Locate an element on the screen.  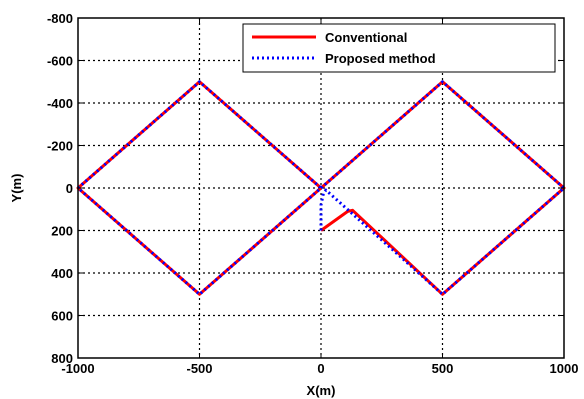
x-axis-label: X(m) is located at coordinates (321, 390).